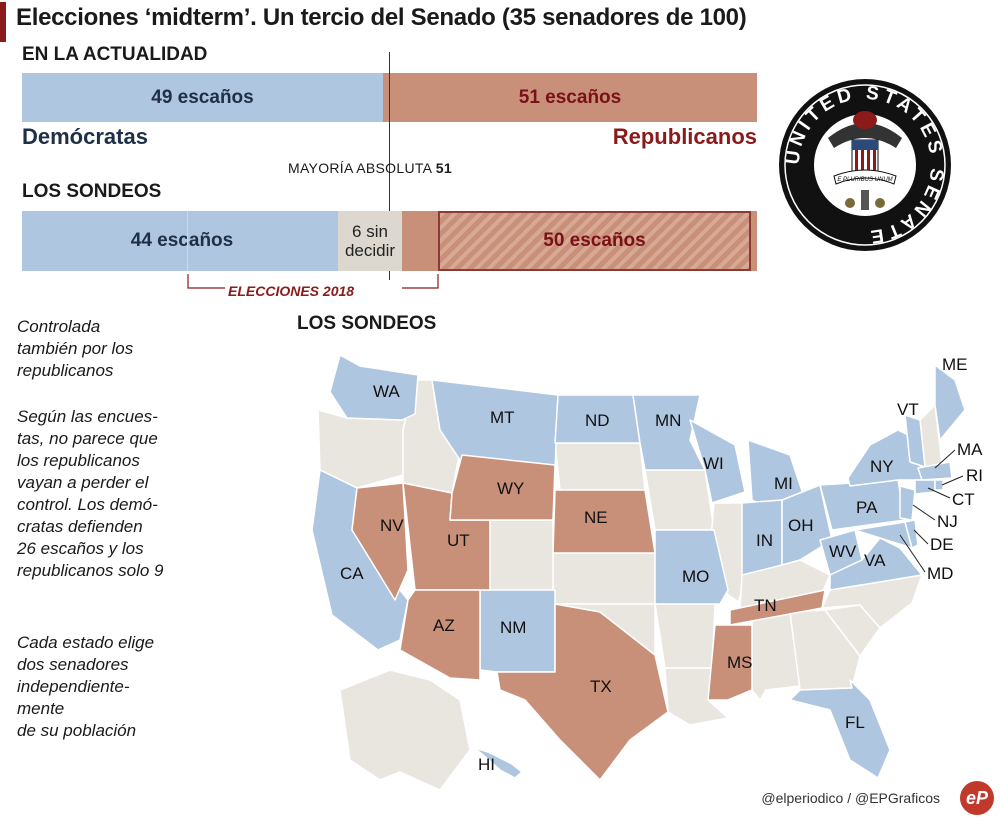  Describe the element at coordinates (513, 627) in the screenshot. I see `label-NM: NM` at that location.